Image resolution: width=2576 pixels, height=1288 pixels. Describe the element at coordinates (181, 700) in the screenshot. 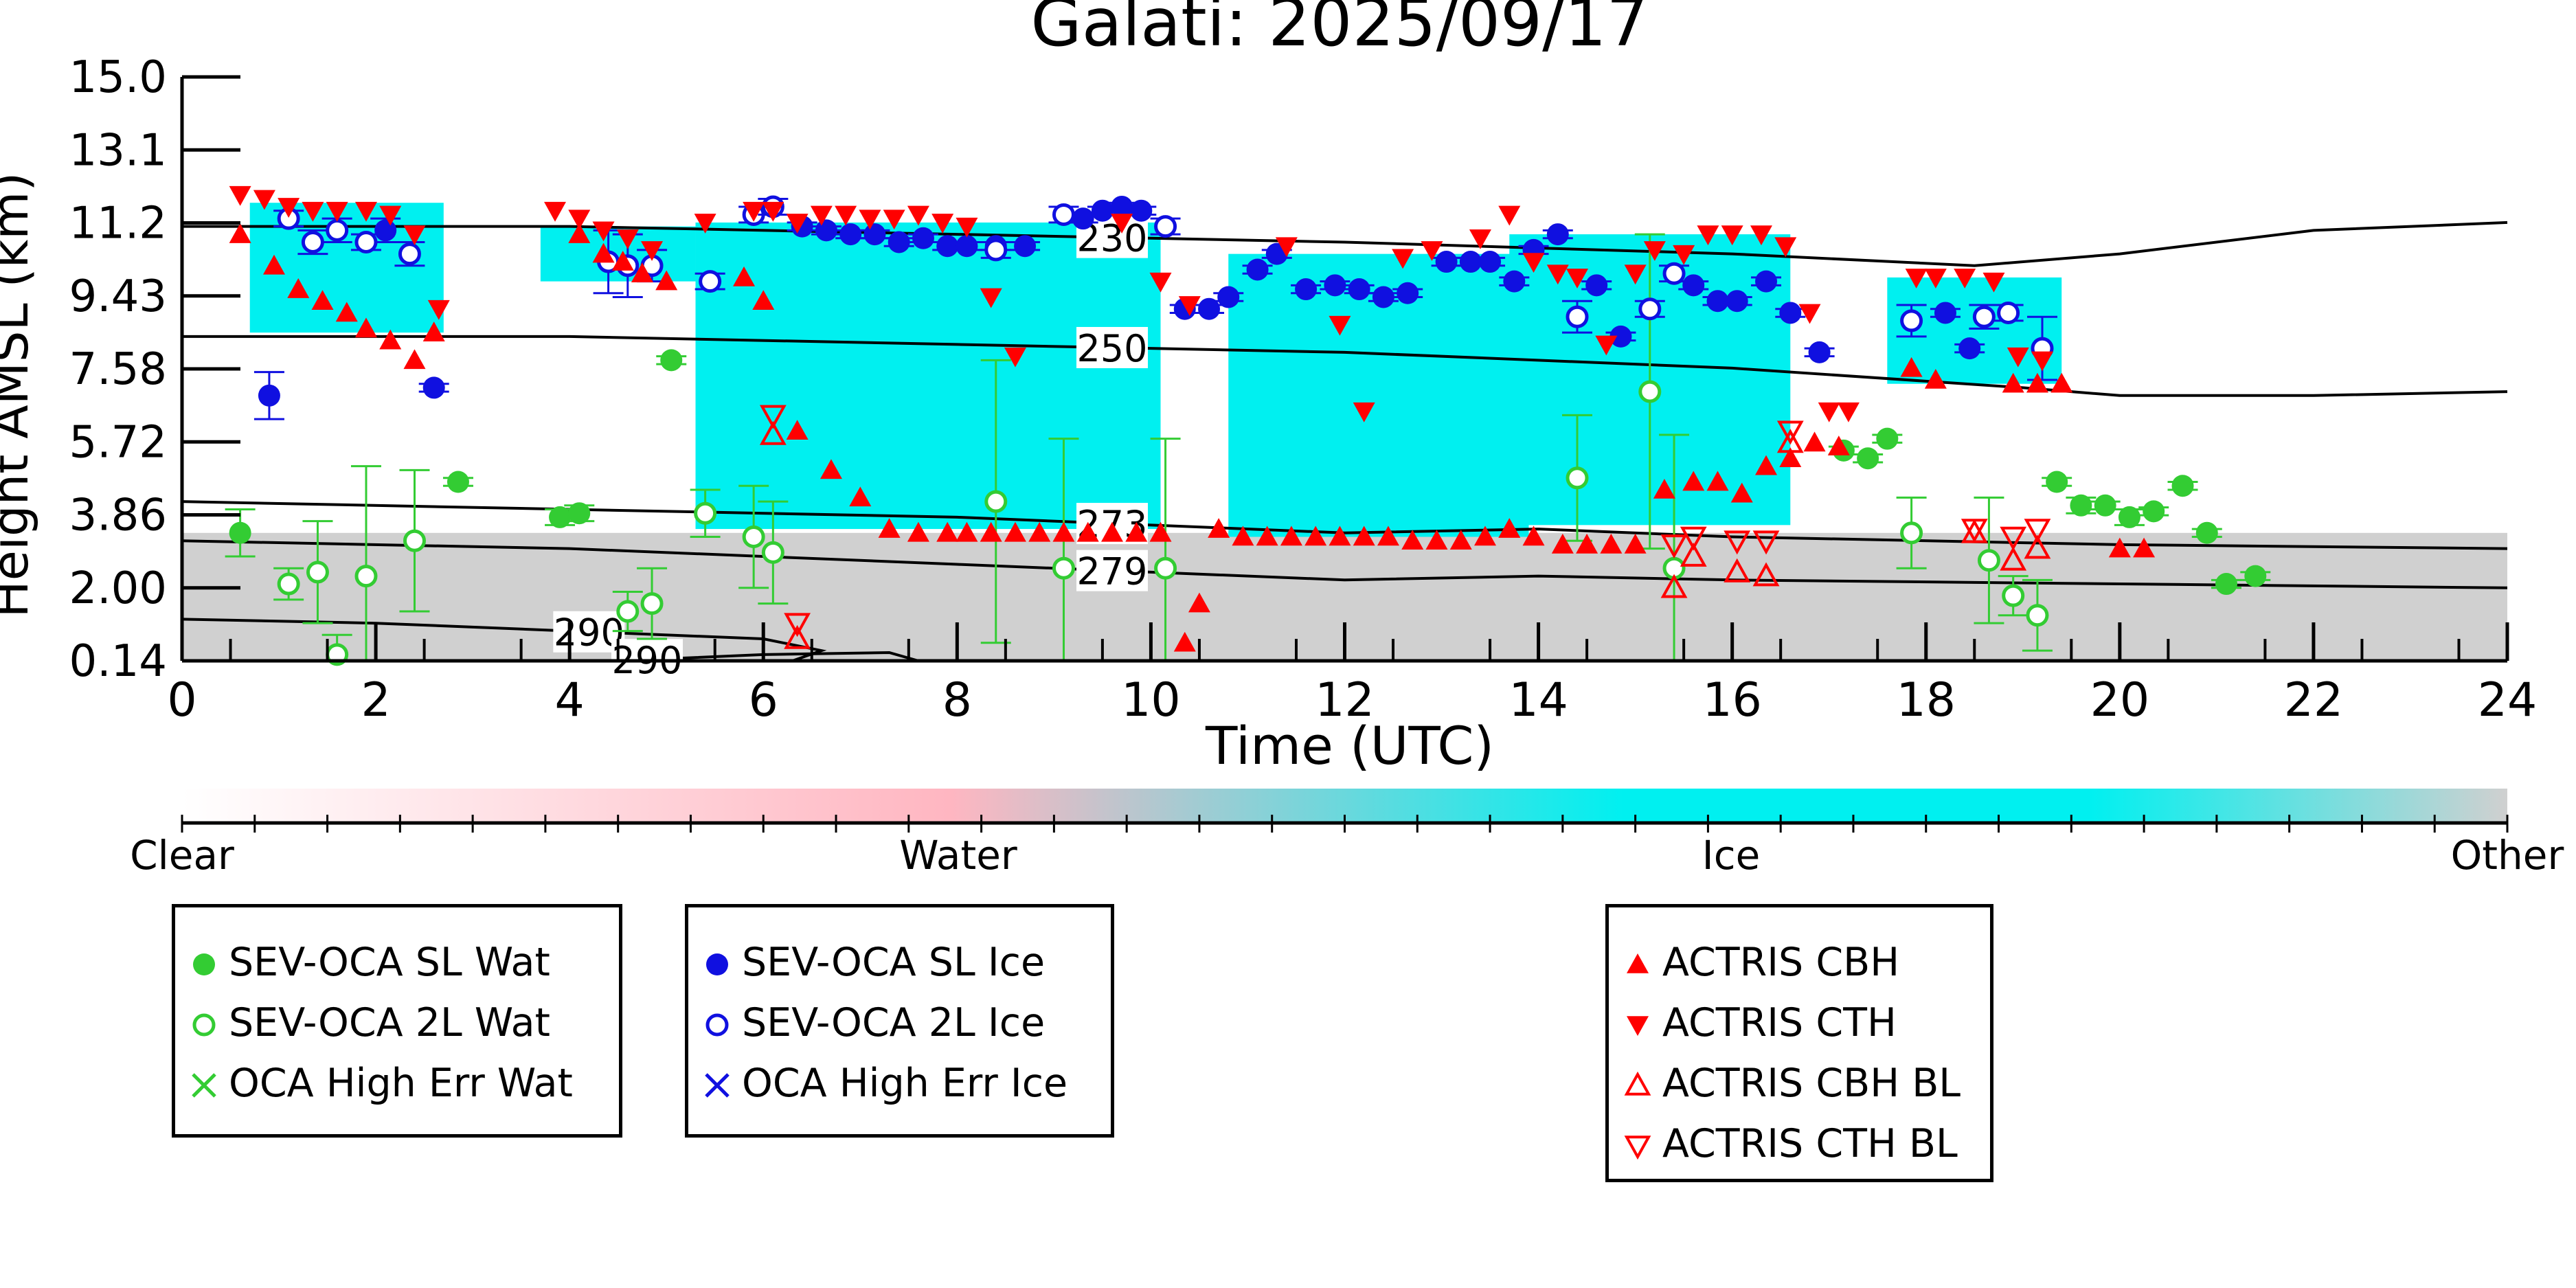

I see `x-tick-label: 0` at that location.